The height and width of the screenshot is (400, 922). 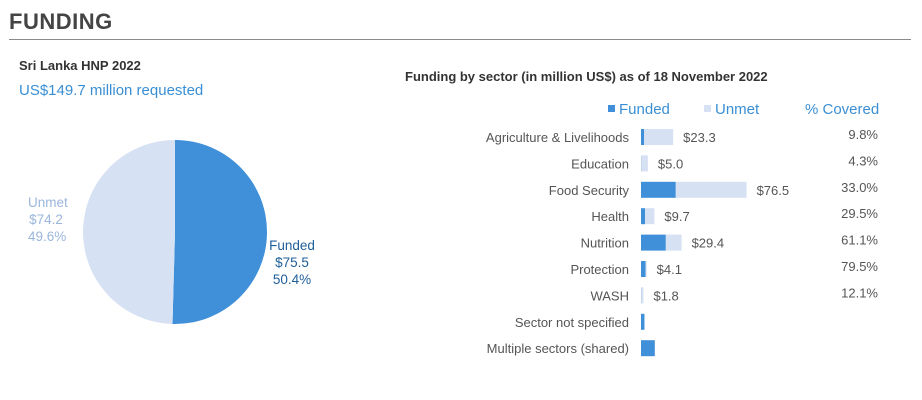 I want to click on requested-amount: US$149.7 million requested, so click(x=111, y=90).